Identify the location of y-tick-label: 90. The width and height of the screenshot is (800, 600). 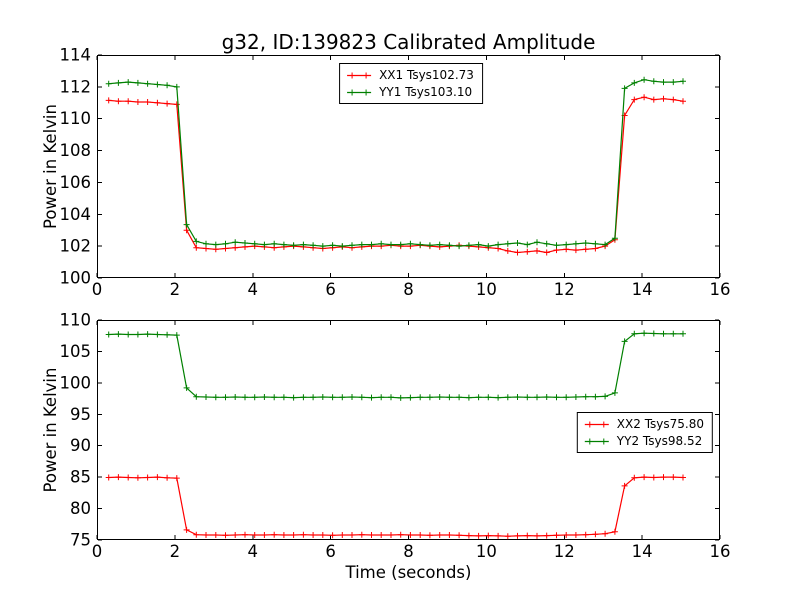
(80, 445).